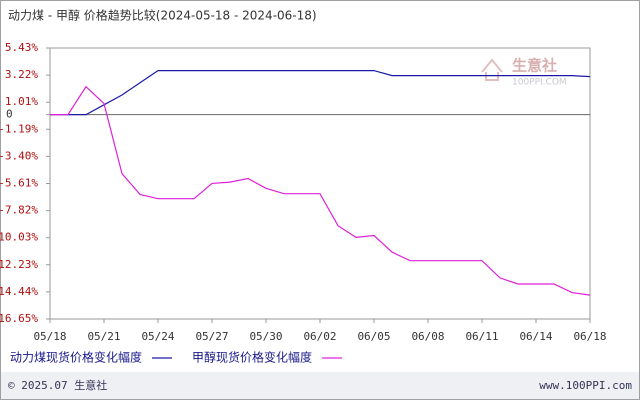 The width and height of the screenshot is (640, 400). What do you see at coordinates (320, 385) in the screenshot?
I see `footer-bar` at bounding box center [320, 385].